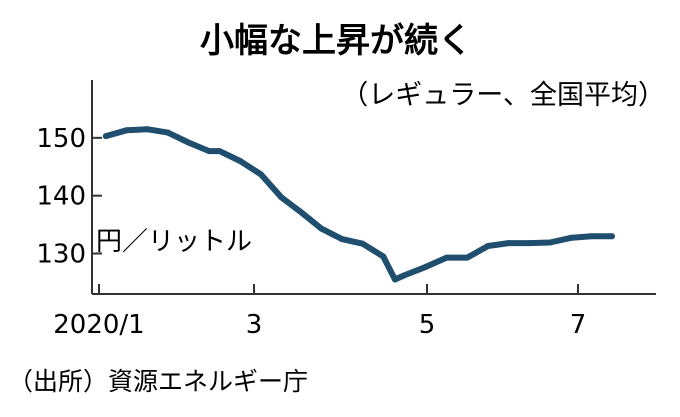 The image size is (680, 417). I want to click on y-tick-label: 140, so click(61, 197).